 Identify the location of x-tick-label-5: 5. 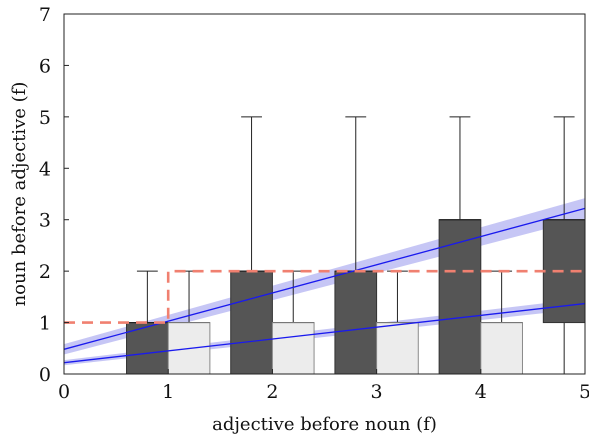
(584, 392).